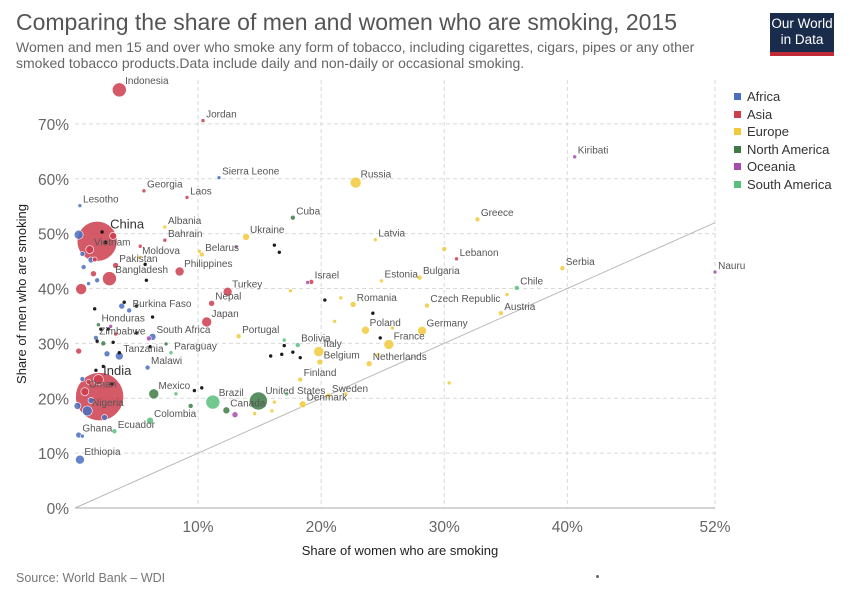 This screenshot has width=850, height=600. I want to click on point-label: South Africa, so click(183, 330).